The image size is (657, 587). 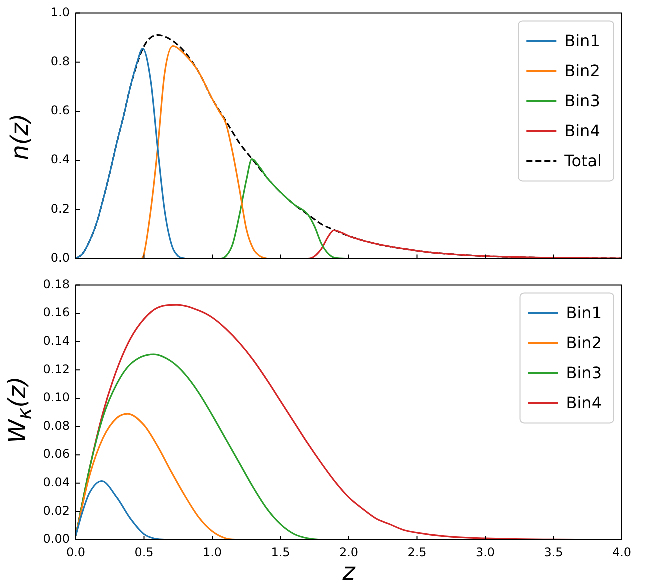 I want to click on y-axis-title: n(z), so click(x=20, y=136).